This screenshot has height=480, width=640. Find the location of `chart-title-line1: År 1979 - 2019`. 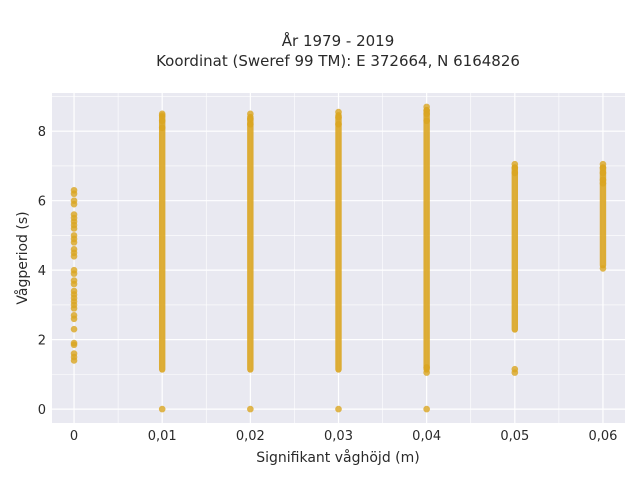

chart-title-line1: År 1979 - 2019 is located at coordinates (338, 40).